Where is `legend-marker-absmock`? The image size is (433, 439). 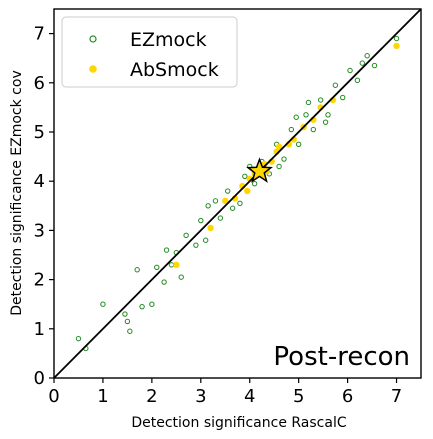
legend-marker-absmock is located at coordinates (93, 69).